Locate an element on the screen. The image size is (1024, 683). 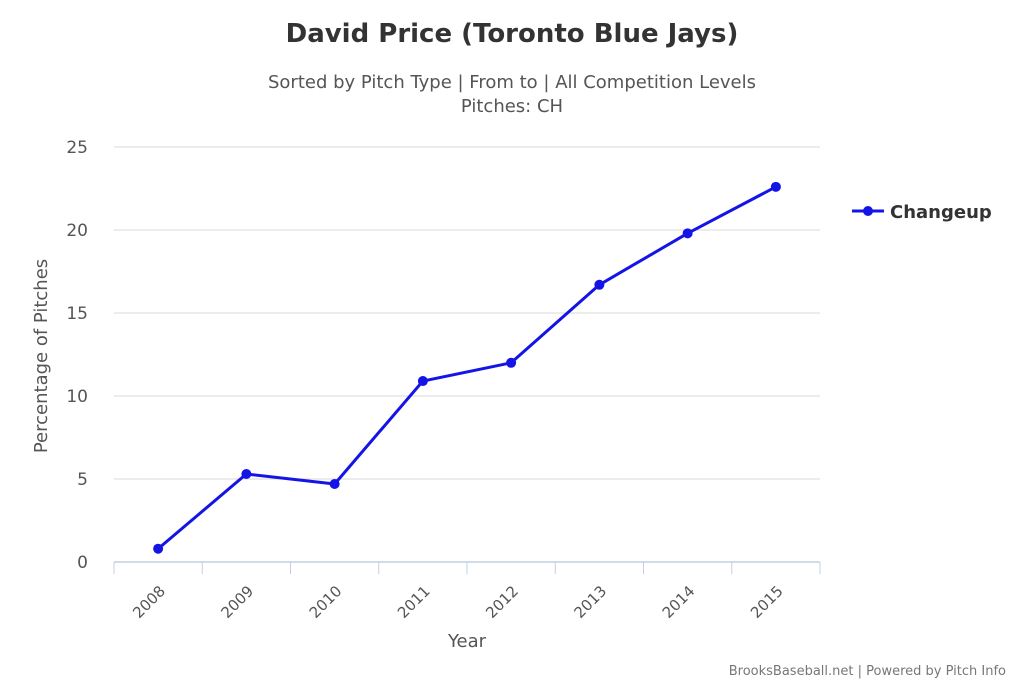
legend-label-changeup: Changeup is located at coordinates (941, 212).